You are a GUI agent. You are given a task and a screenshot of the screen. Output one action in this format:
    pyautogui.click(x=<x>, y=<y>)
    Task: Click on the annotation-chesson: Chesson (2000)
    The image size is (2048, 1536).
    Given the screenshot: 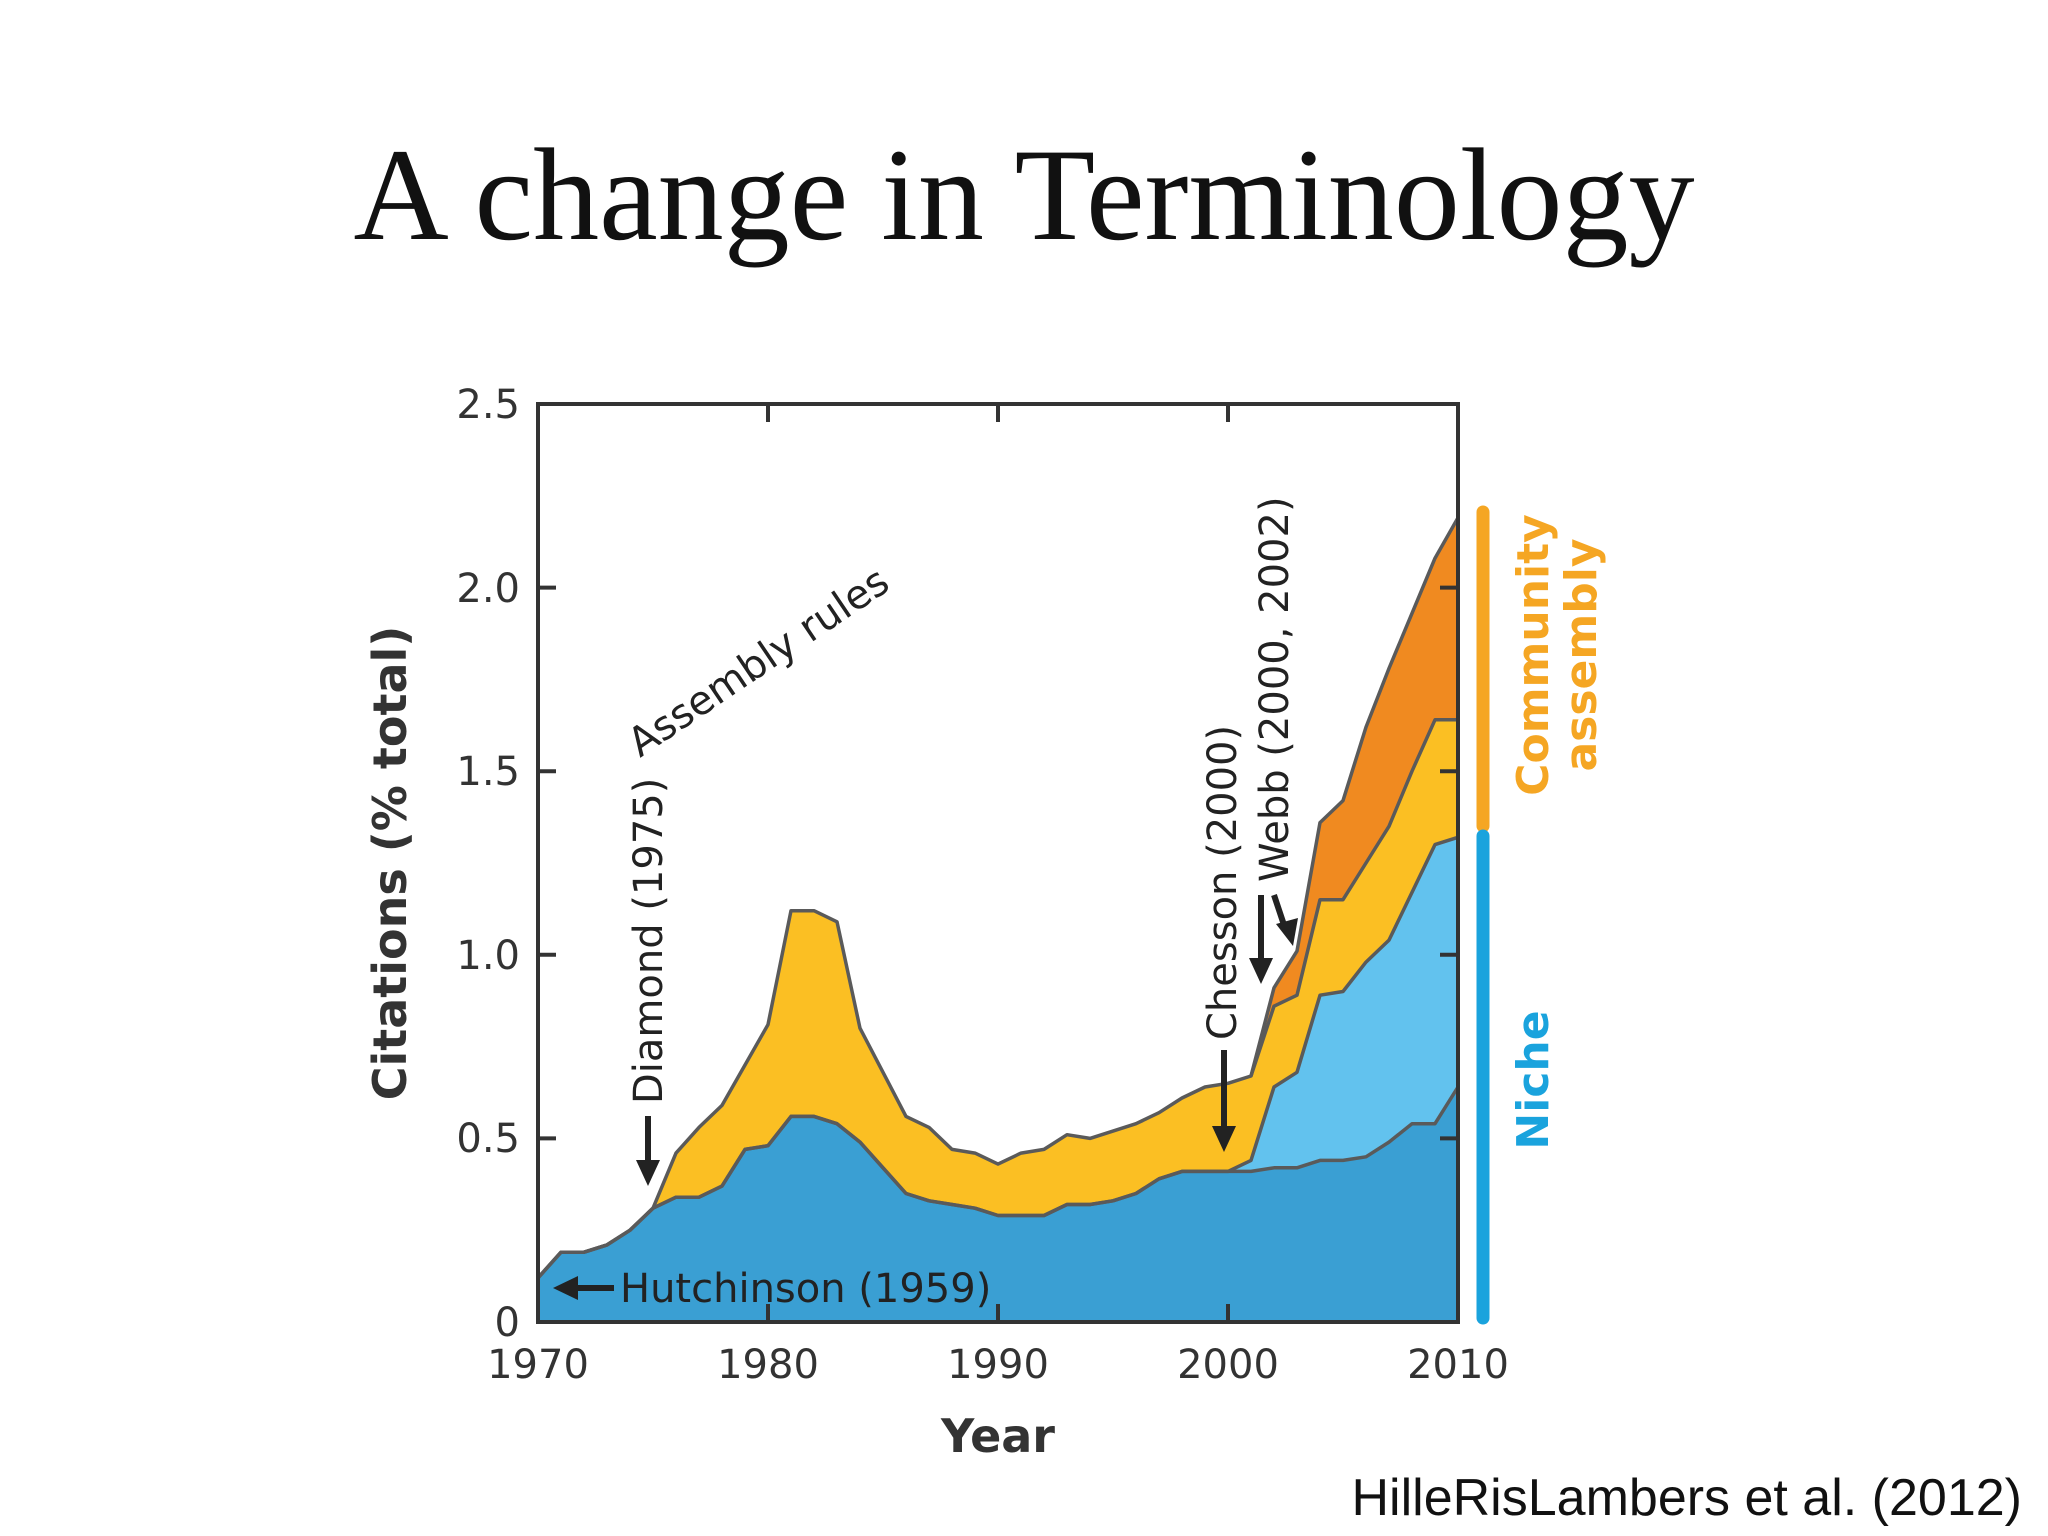 What is the action you would take?
    pyautogui.click(x=1223, y=938)
    